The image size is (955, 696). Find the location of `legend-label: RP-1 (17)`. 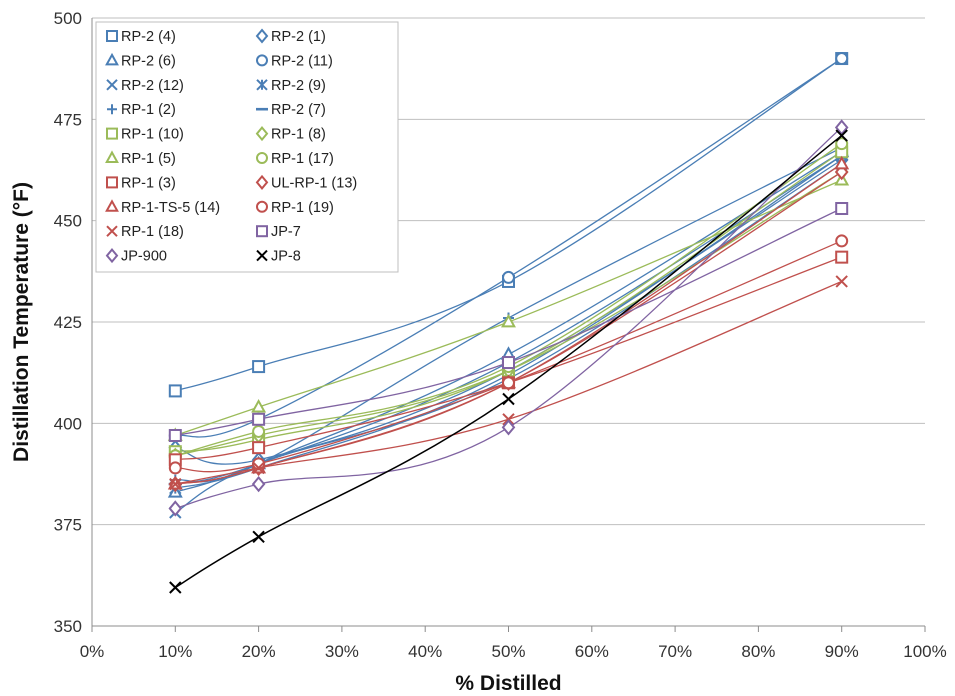

legend-label: RP-1 (17) is located at coordinates (302, 159).